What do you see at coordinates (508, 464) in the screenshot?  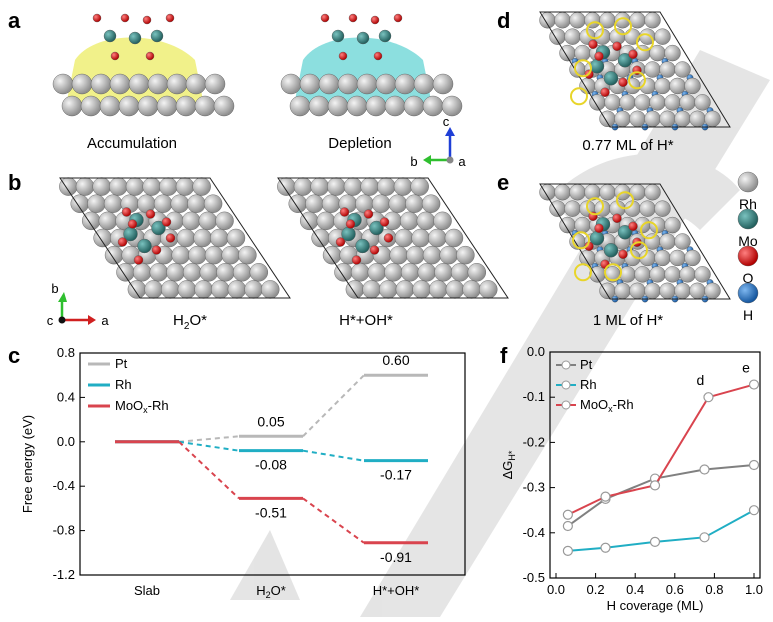 I see `ylabel-f: ΔGH*` at bounding box center [508, 464].